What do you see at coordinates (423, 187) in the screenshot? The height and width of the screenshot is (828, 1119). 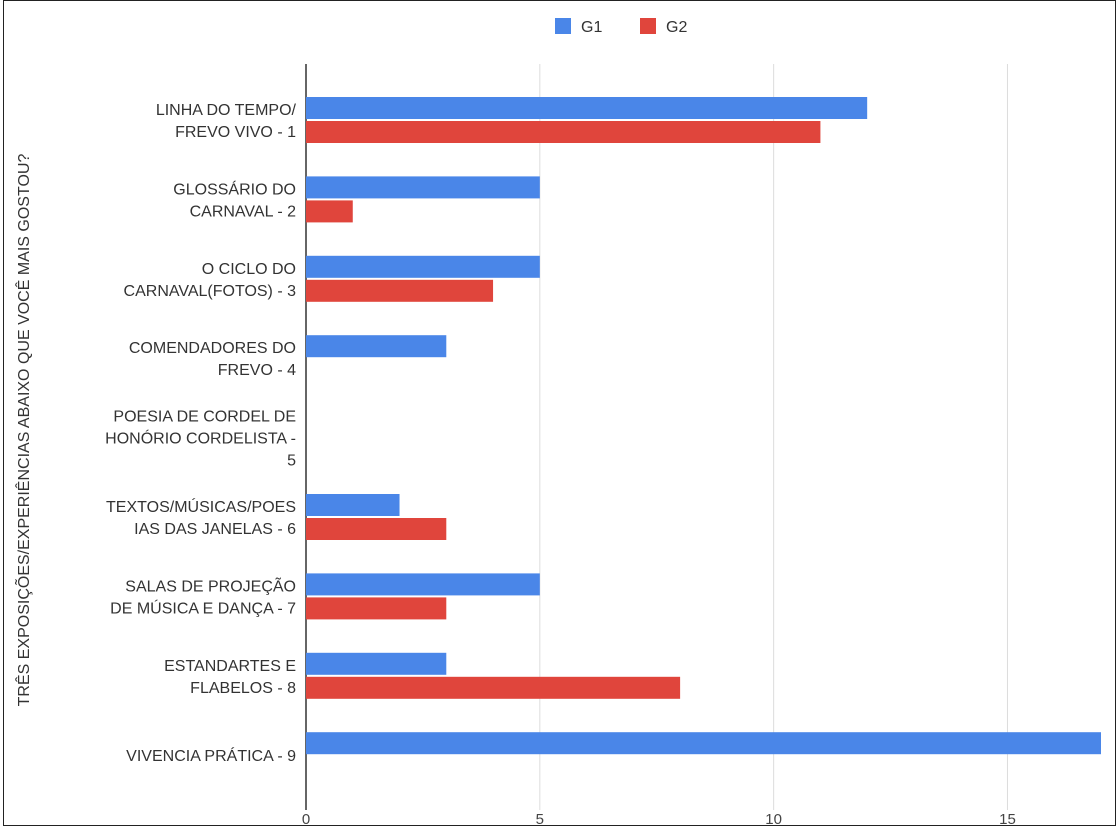 I see `bar-g1-cat2` at bounding box center [423, 187].